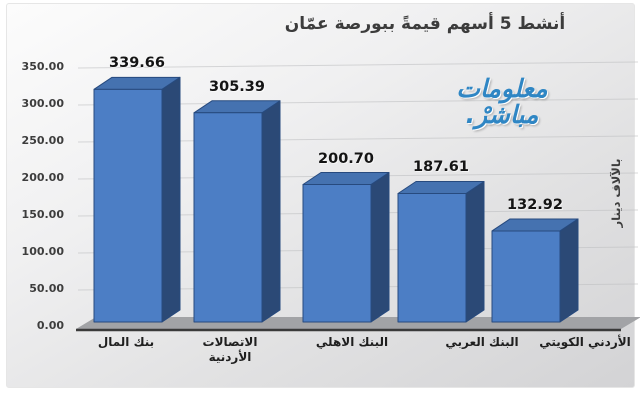 This screenshot has height=400, width=640. Describe the element at coordinates (42, 177) in the screenshot. I see `y-tick-200: 200.00` at that location.